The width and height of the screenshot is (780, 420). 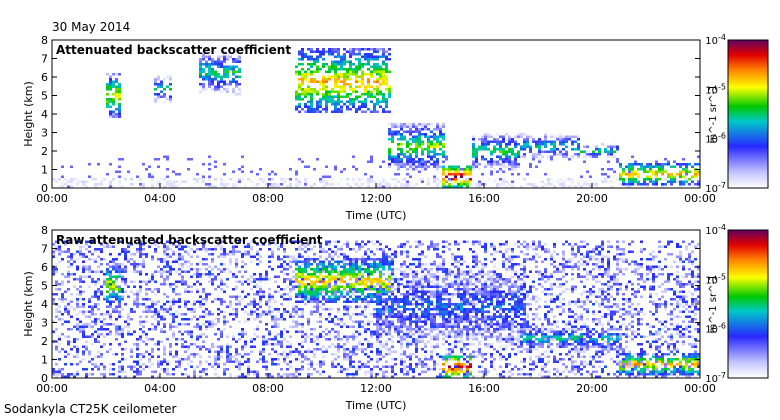 What do you see at coordinates (189, 240) in the screenshot?
I see `panel-title: Raw attenuated backscatter coefficient` at bounding box center [189, 240].